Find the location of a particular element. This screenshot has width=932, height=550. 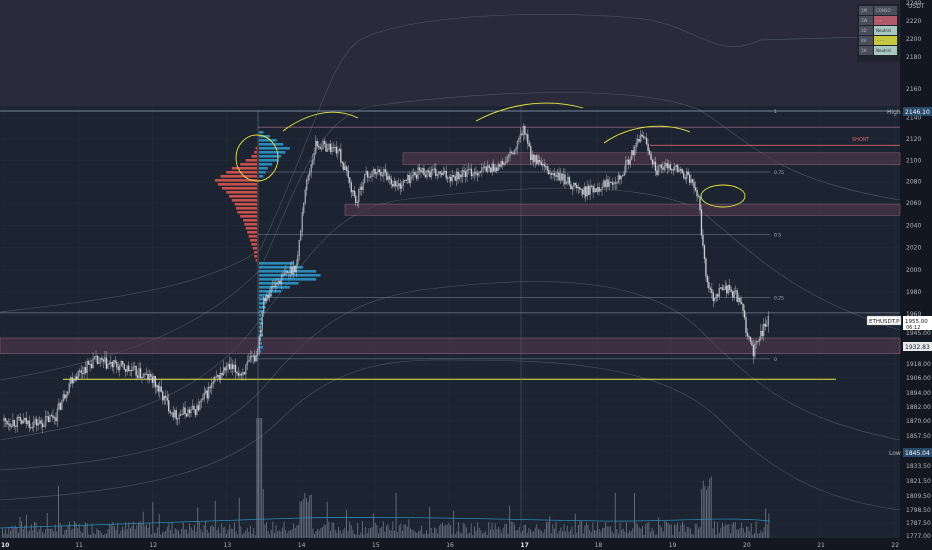

timeframe-row: 4H - - - is located at coordinates (878, 40).